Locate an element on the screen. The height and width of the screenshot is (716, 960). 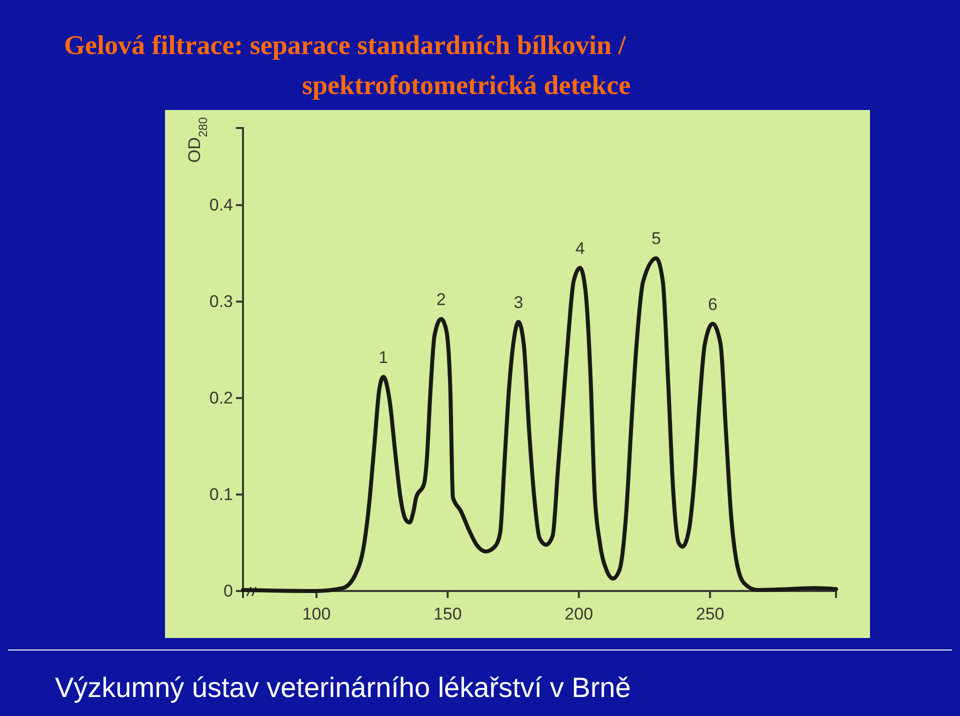
annotation: 5 is located at coordinates (656, 238).